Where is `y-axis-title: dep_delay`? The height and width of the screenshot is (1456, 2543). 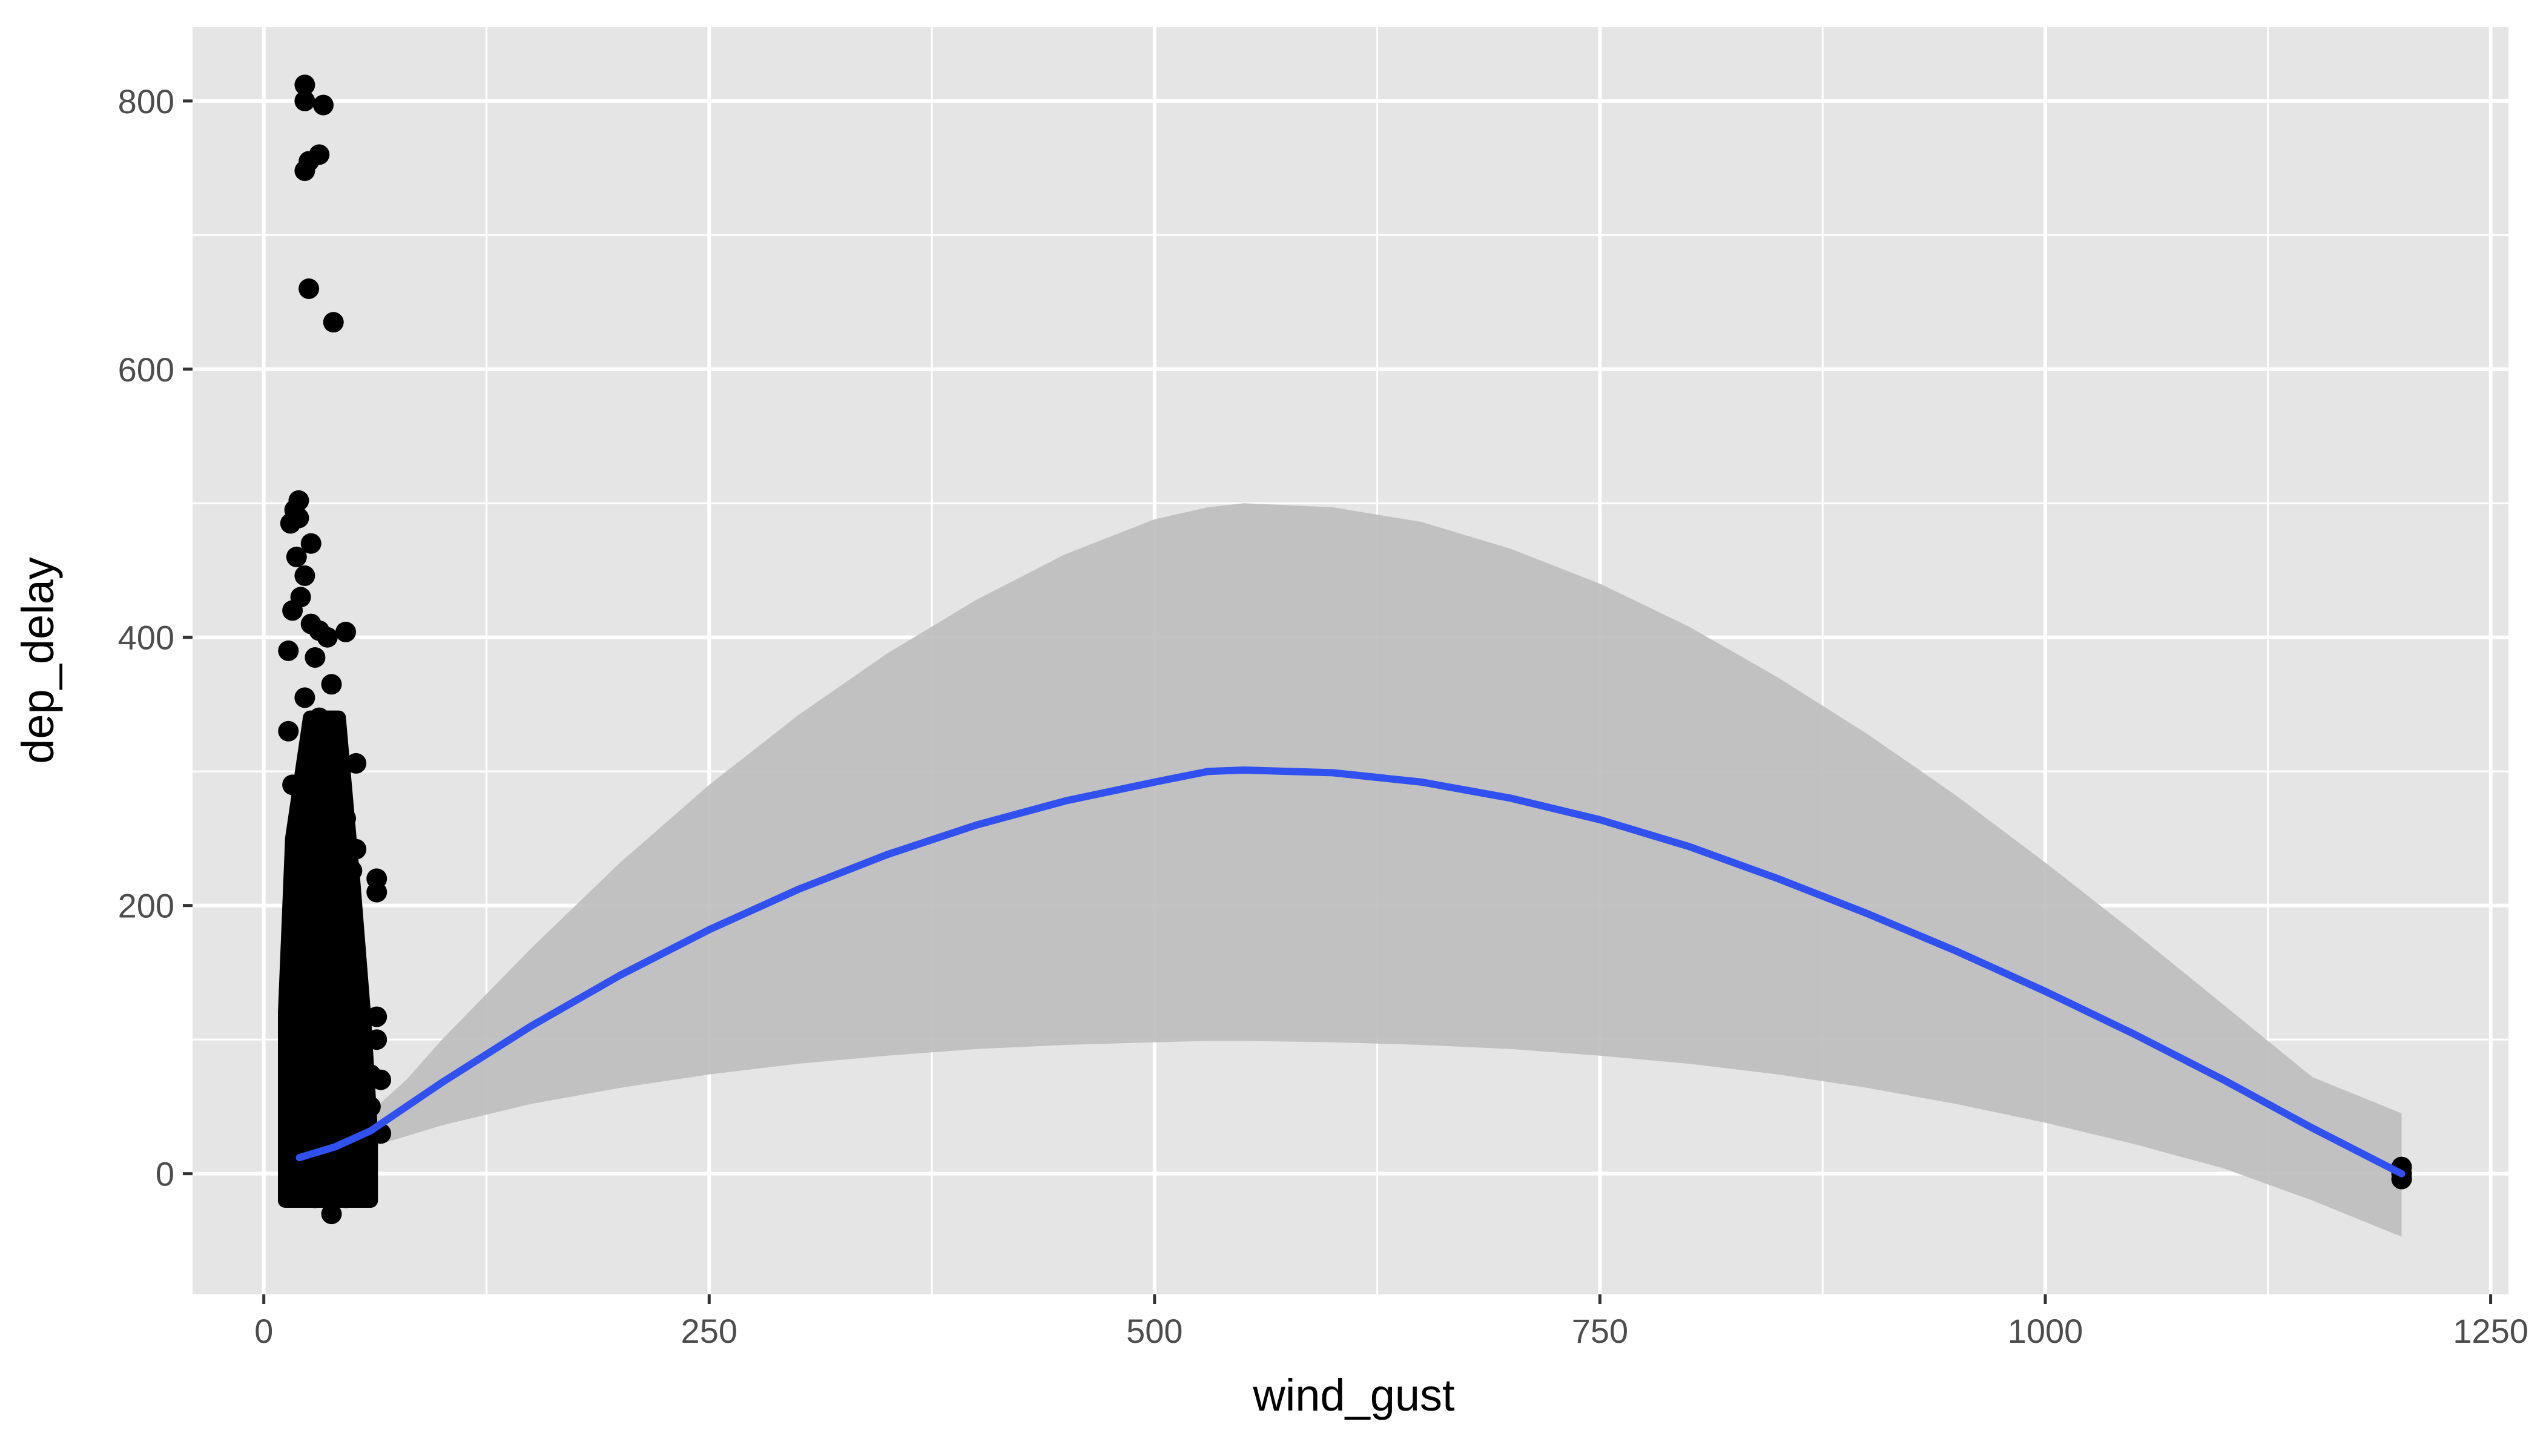
y-axis-title: dep_delay is located at coordinates (38, 660).